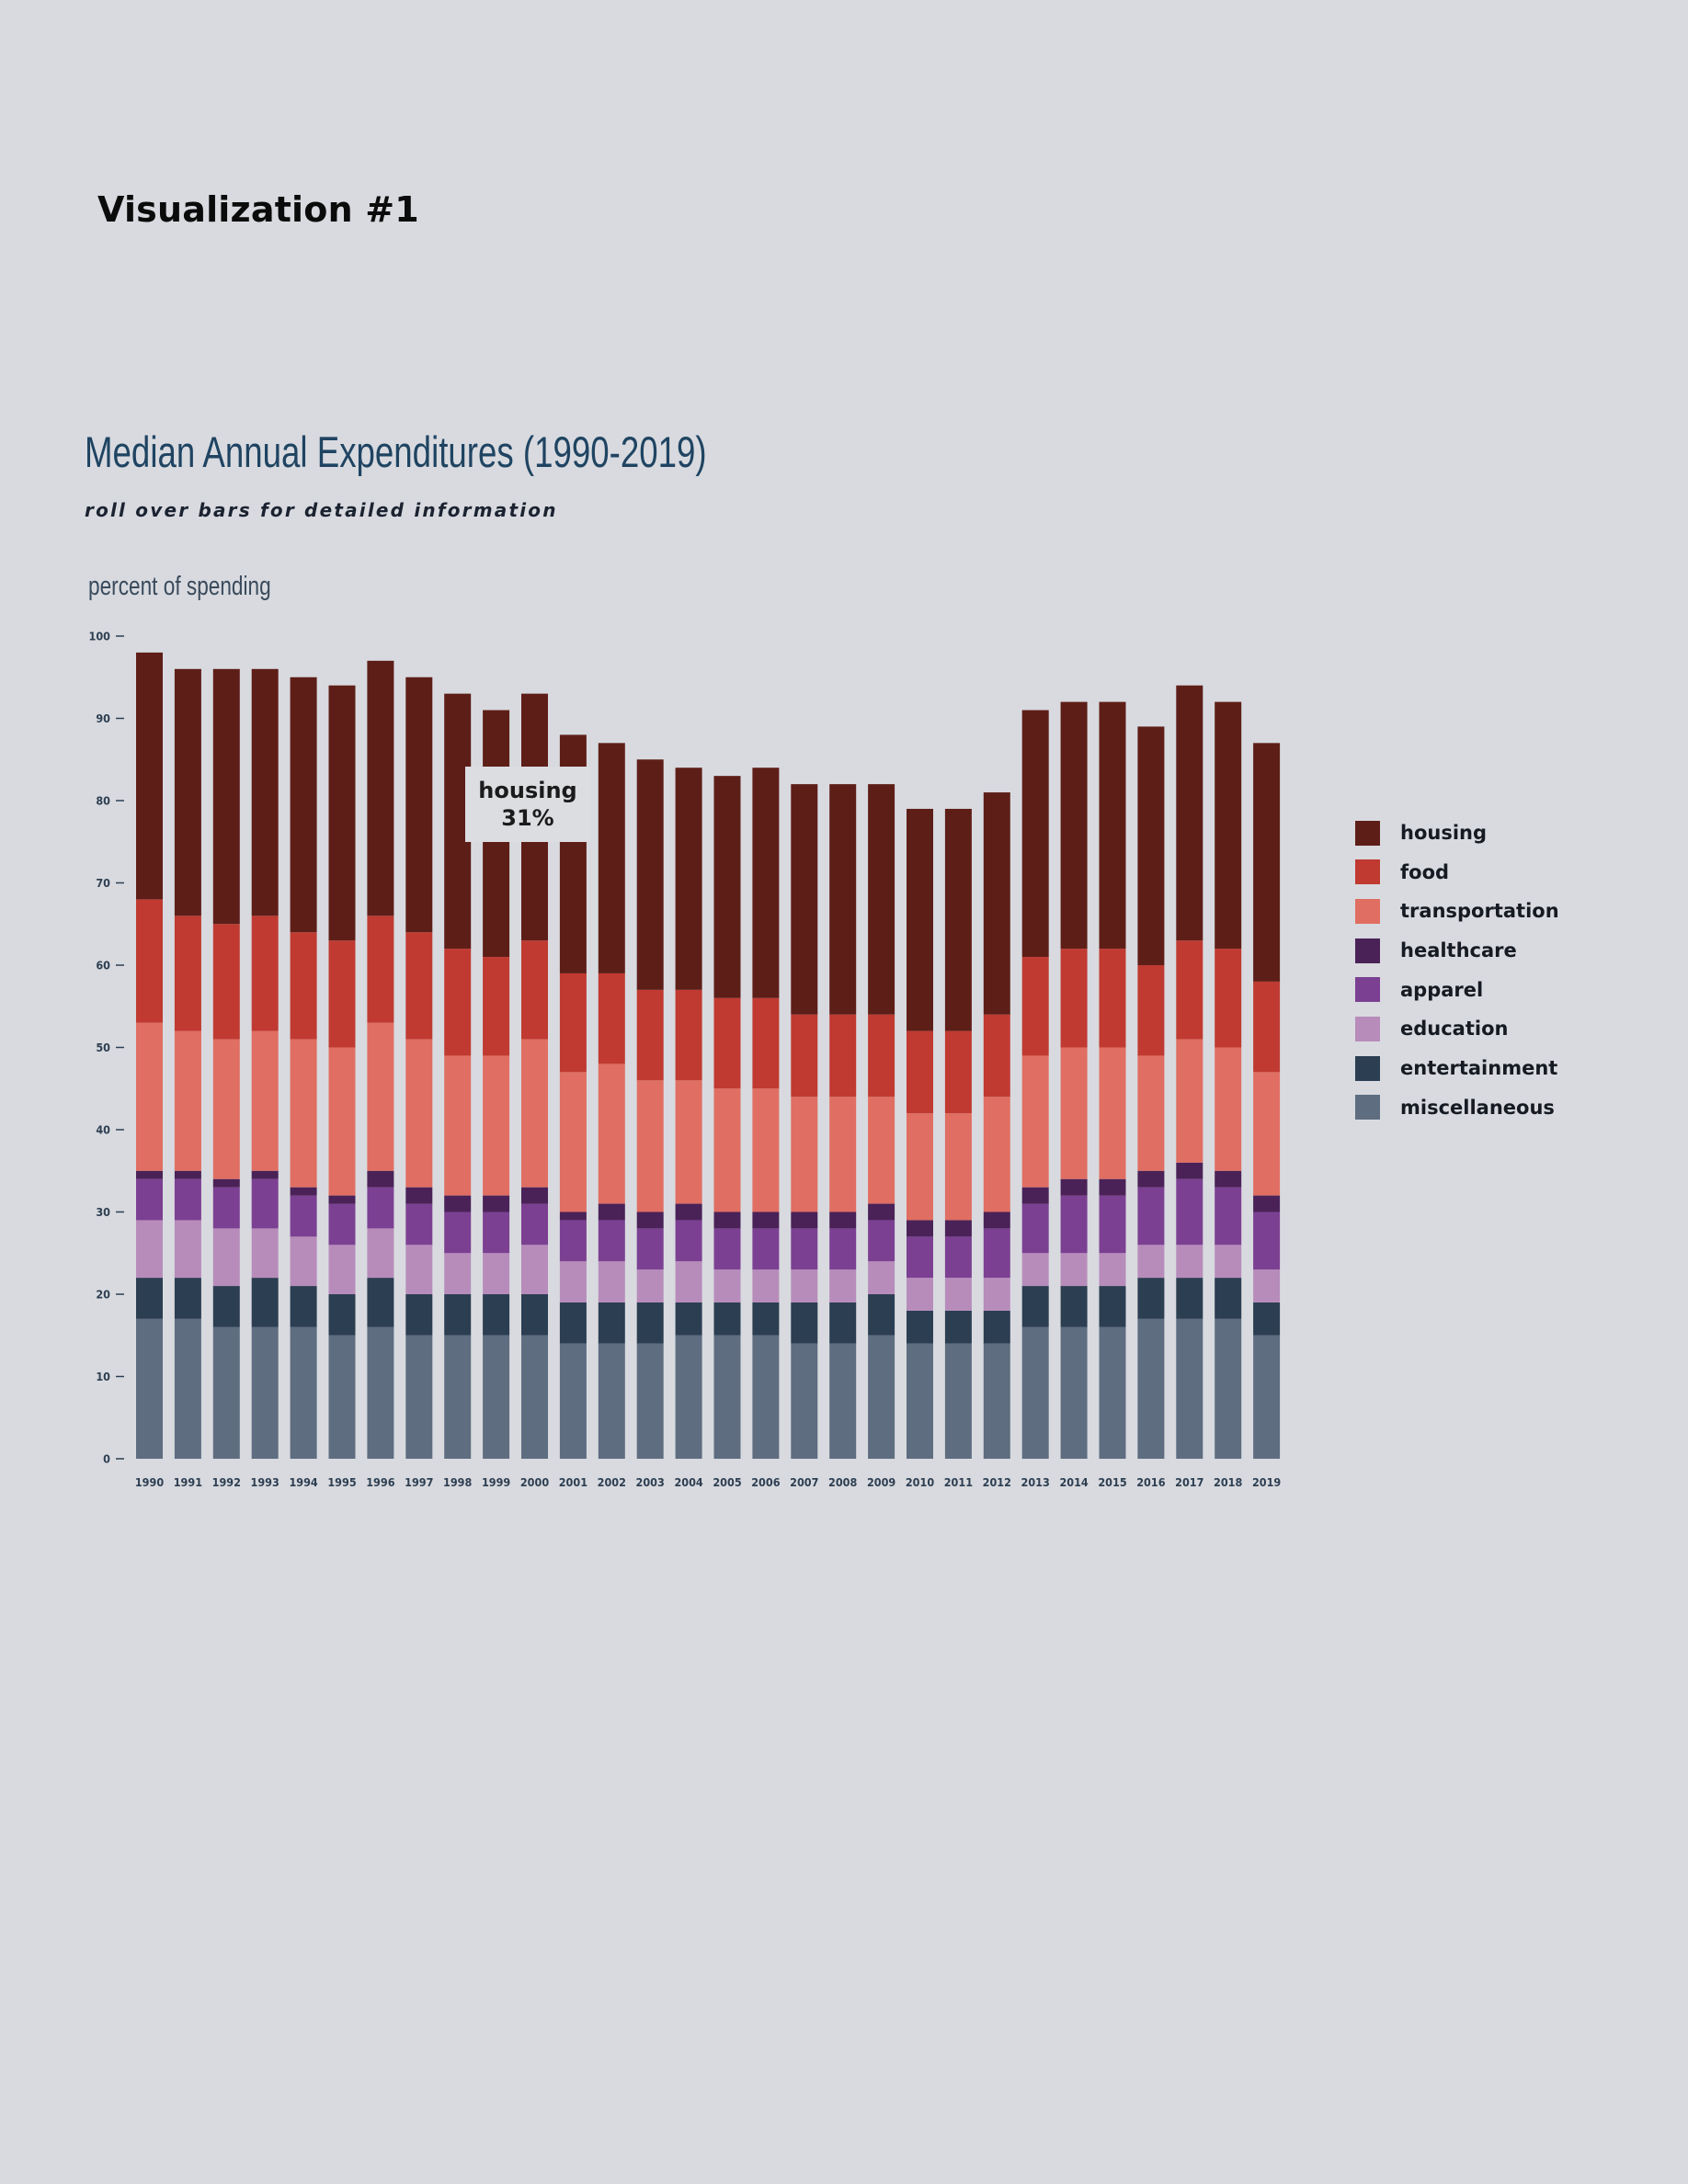  Describe the element at coordinates (843, 1121) in the screenshot. I see `bar-stack-2008` at that location.